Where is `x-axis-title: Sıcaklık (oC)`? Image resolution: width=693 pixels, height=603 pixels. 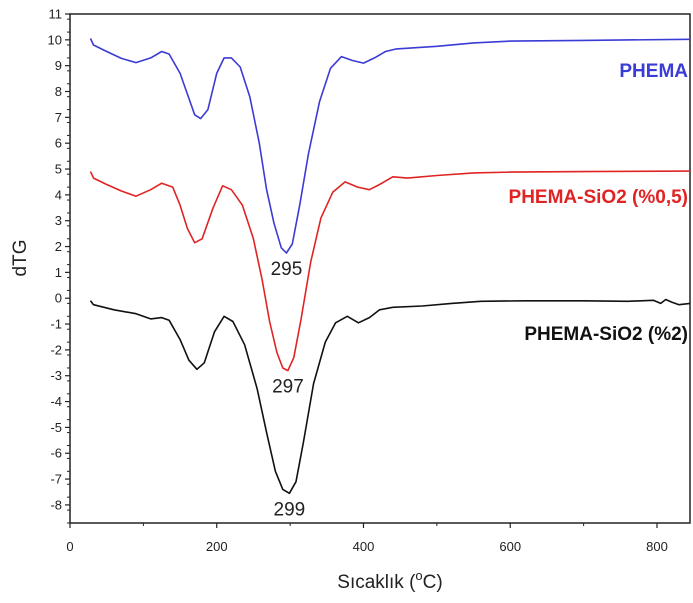 x-axis-title: Sıcaklık (oC) is located at coordinates (389, 580).